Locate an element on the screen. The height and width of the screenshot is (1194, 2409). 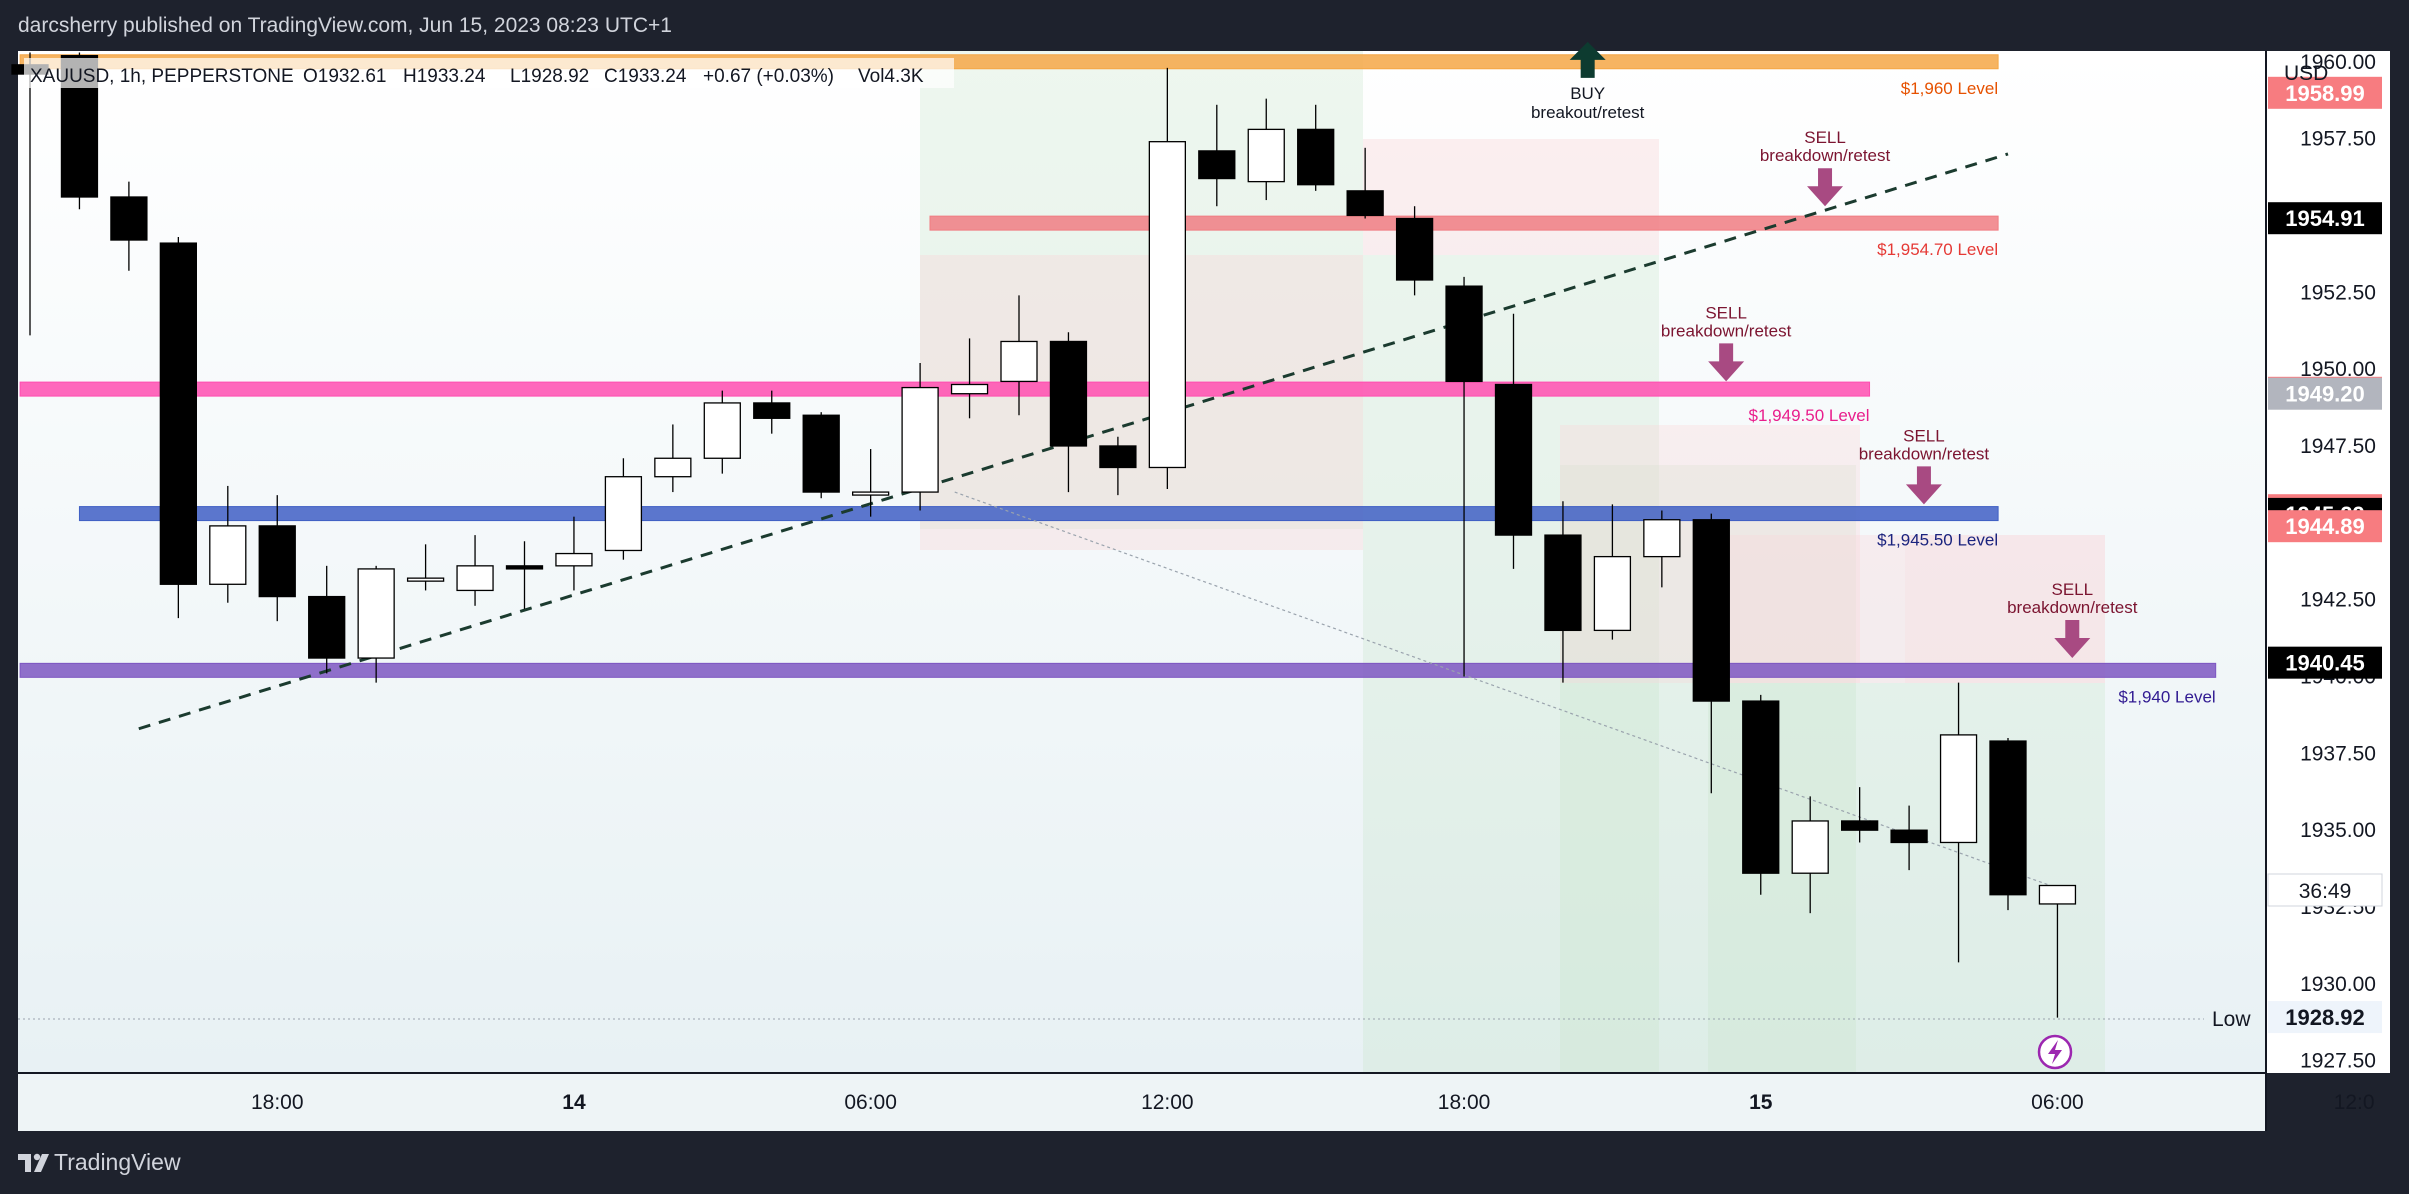
red-zone is located at coordinates (1906, 609).